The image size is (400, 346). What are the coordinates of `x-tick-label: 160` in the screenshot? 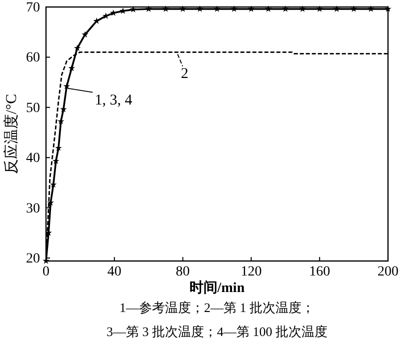 It's located at (319, 272).